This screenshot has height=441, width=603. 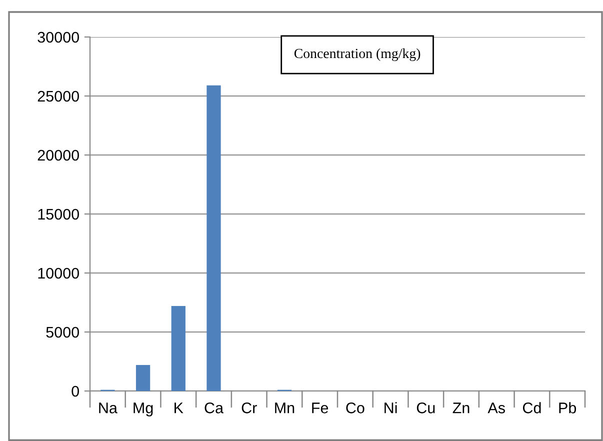 What do you see at coordinates (567, 408) in the screenshot?
I see `x-tick-label: Pb` at bounding box center [567, 408].